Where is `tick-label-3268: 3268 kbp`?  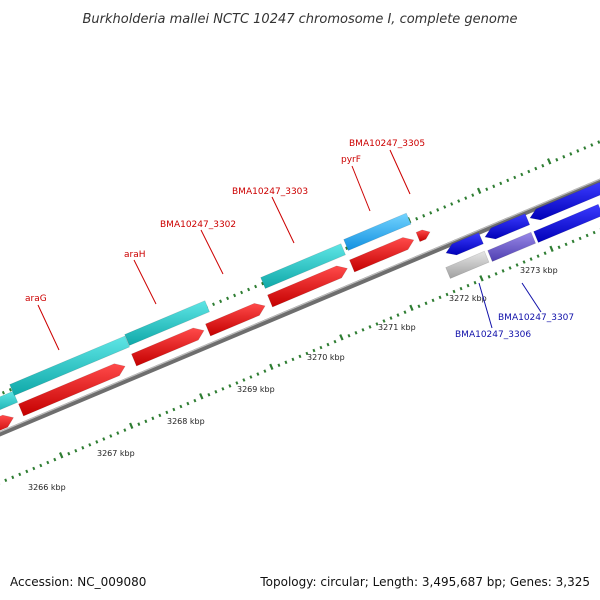 tick-label-3268: 3268 kbp is located at coordinates (186, 421).